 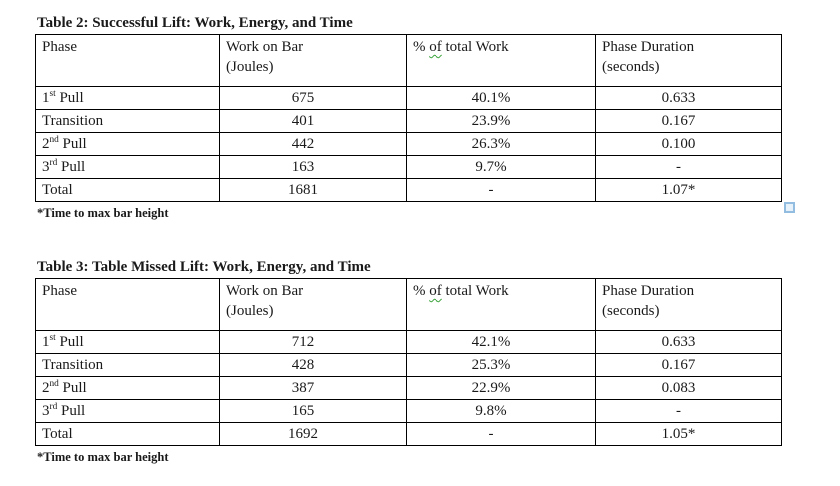 What do you see at coordinates (648, 47) in the screenshot?
I see `header-label-line1: Phase Duration` at bounding box center [648, 47].